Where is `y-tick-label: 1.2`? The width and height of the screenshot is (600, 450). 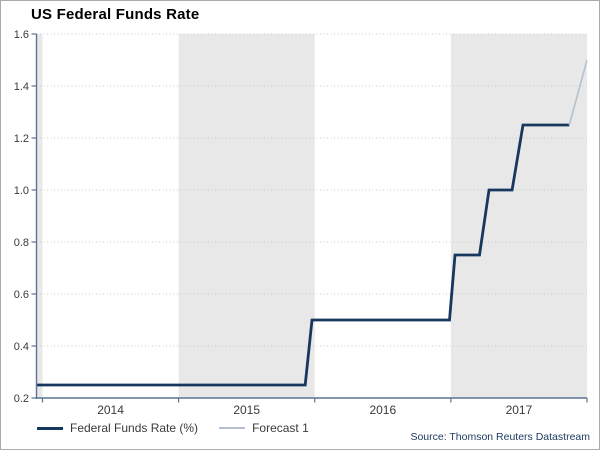
y-tick-label: 1.2 is located at coordinates (21, 139).